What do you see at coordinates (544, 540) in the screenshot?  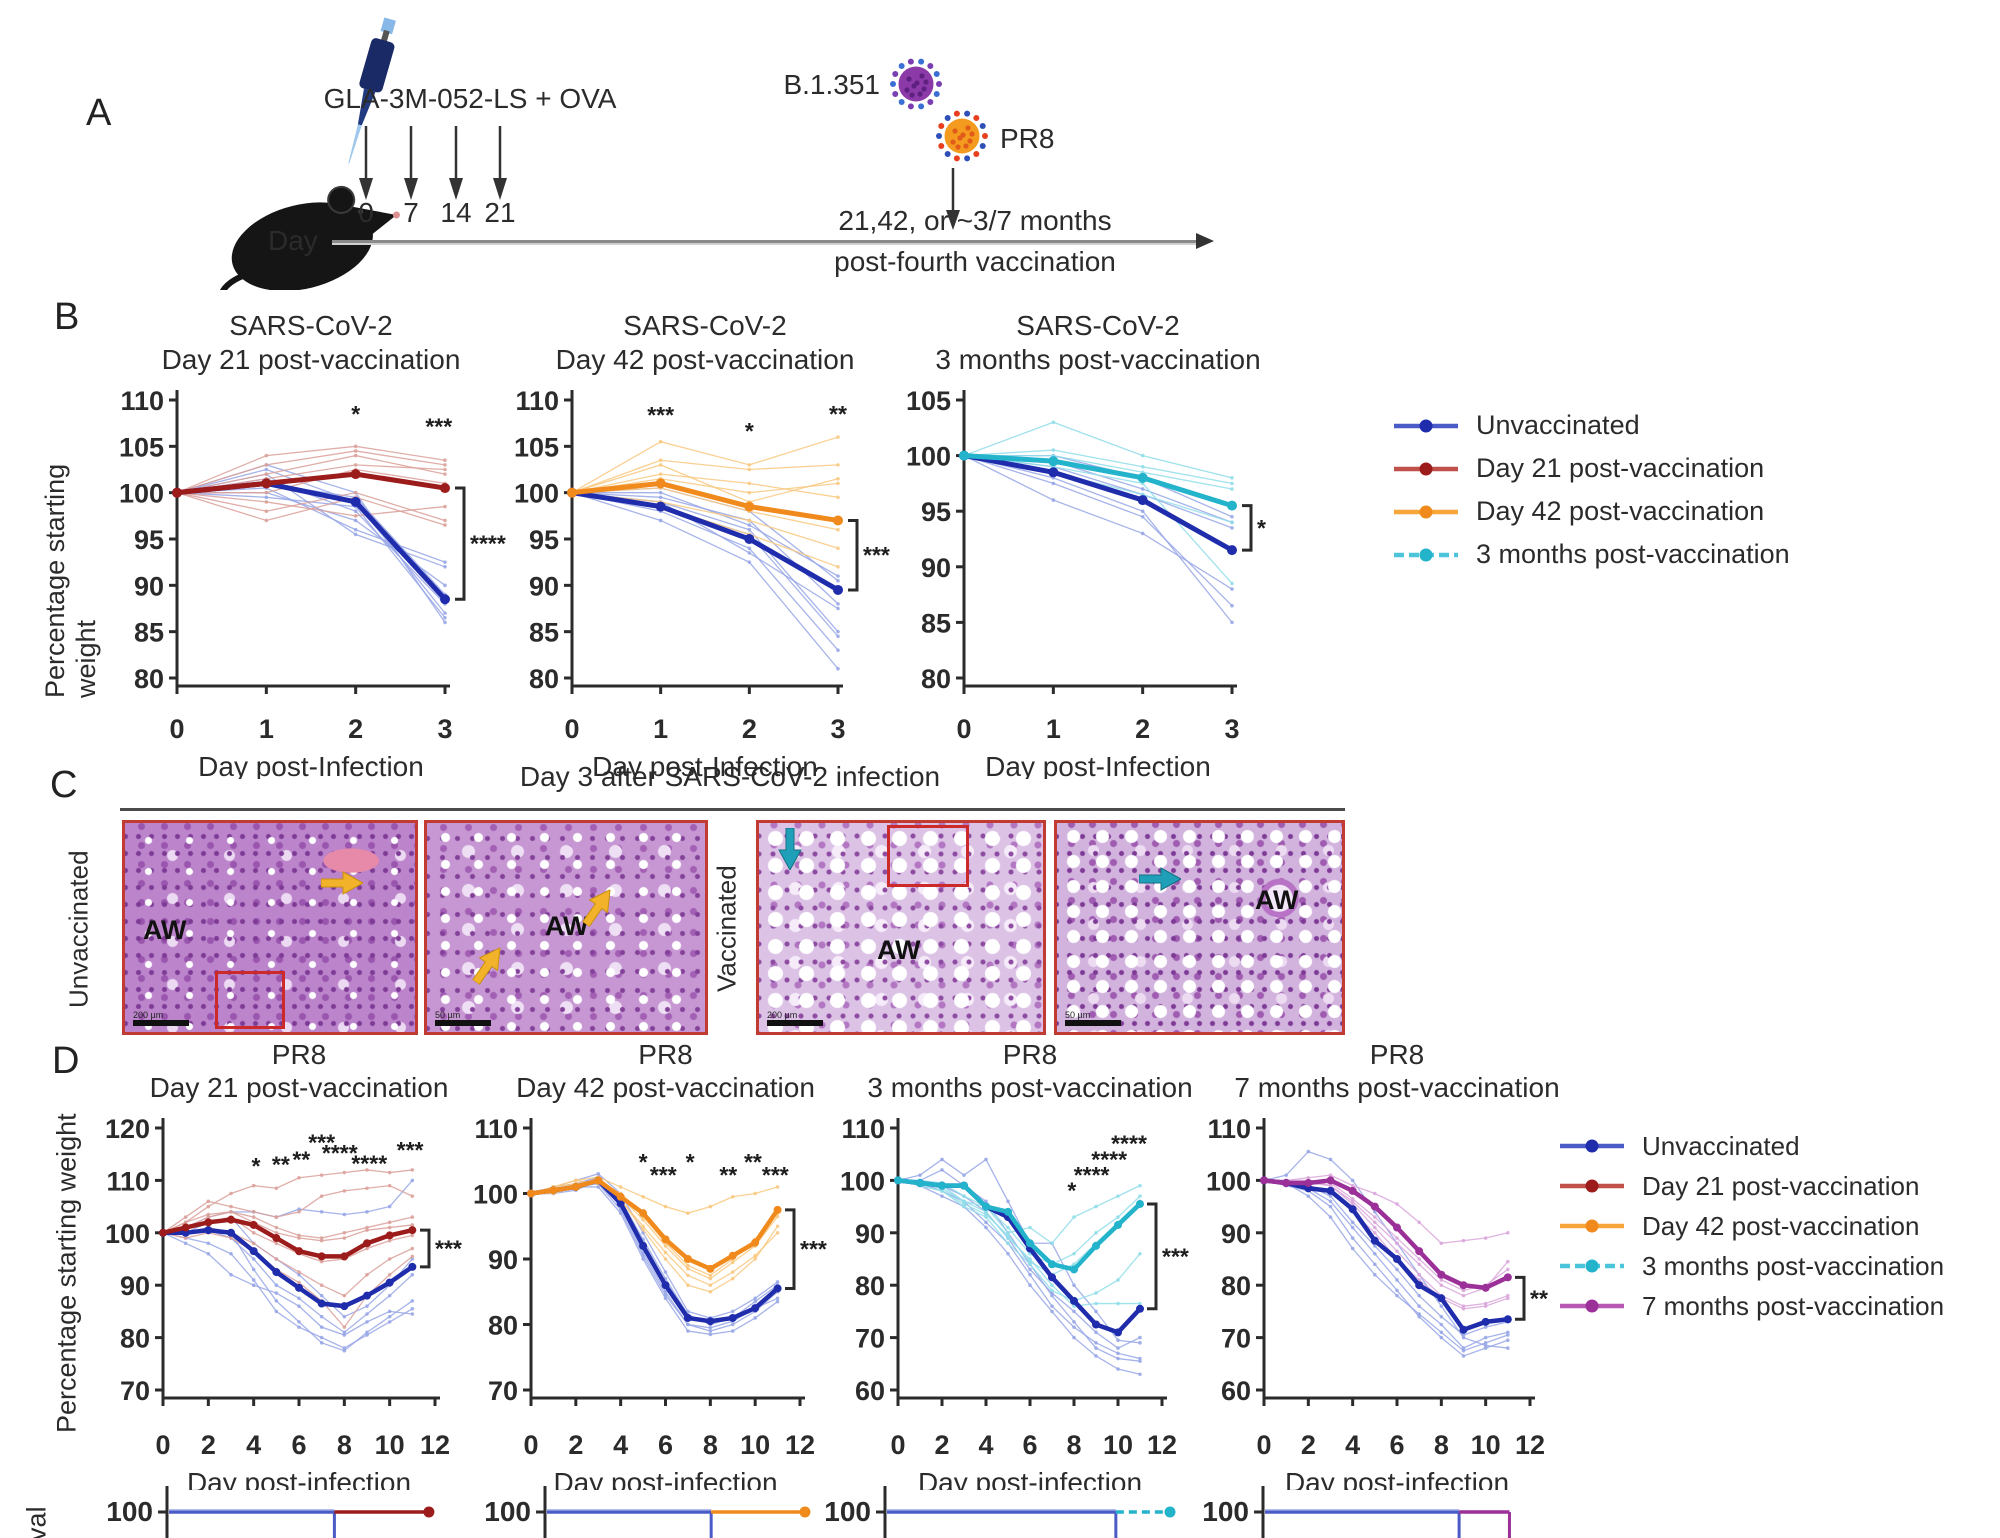 I see `svg-text: 95` at bounding box center [544, 540].